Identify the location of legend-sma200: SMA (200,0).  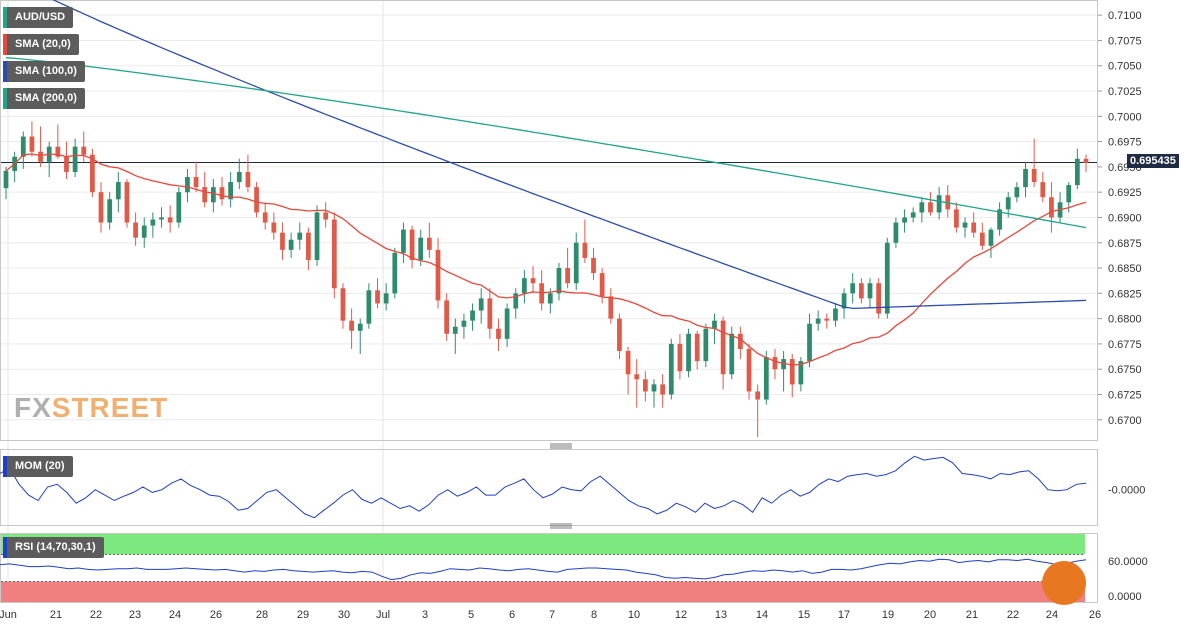
(44, 98).